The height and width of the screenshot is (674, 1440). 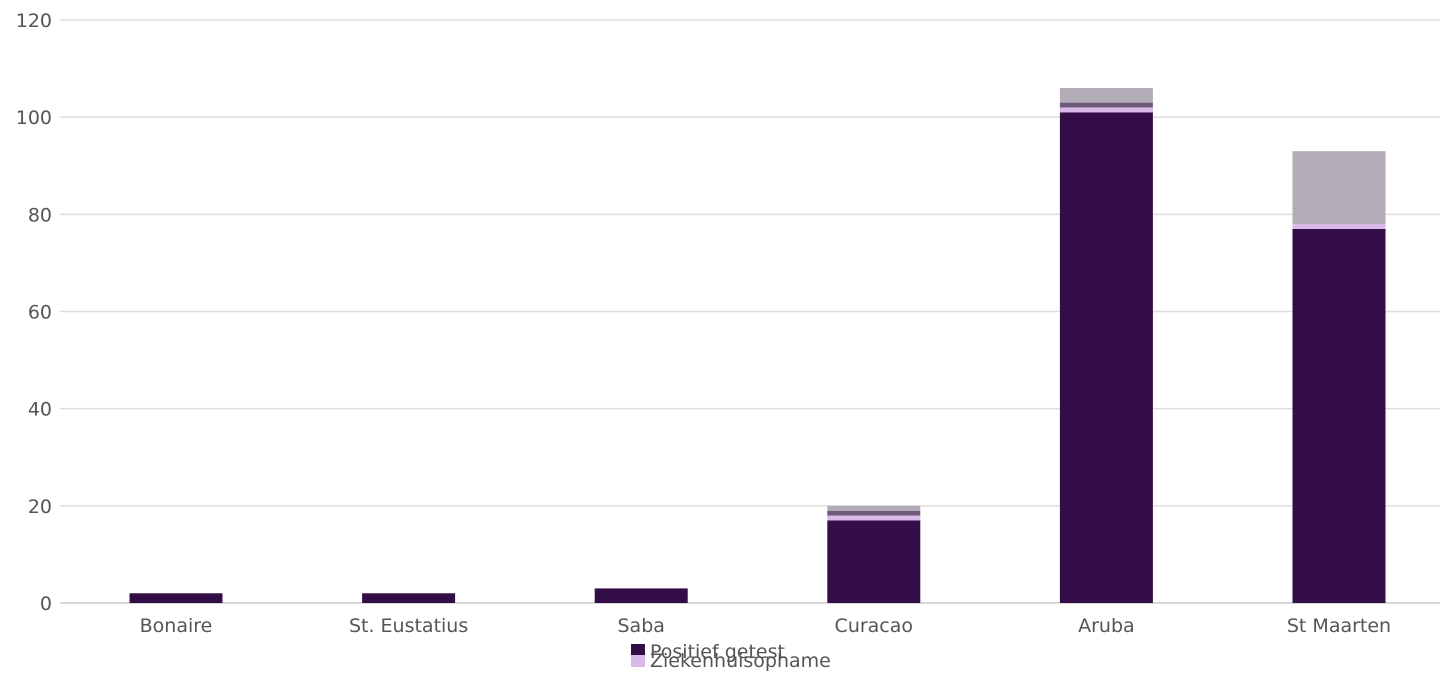 What do you see at coordinates (40, 313) in the screenshot?
I see `y-tick-label: 60` at bounding box center [40, 313].